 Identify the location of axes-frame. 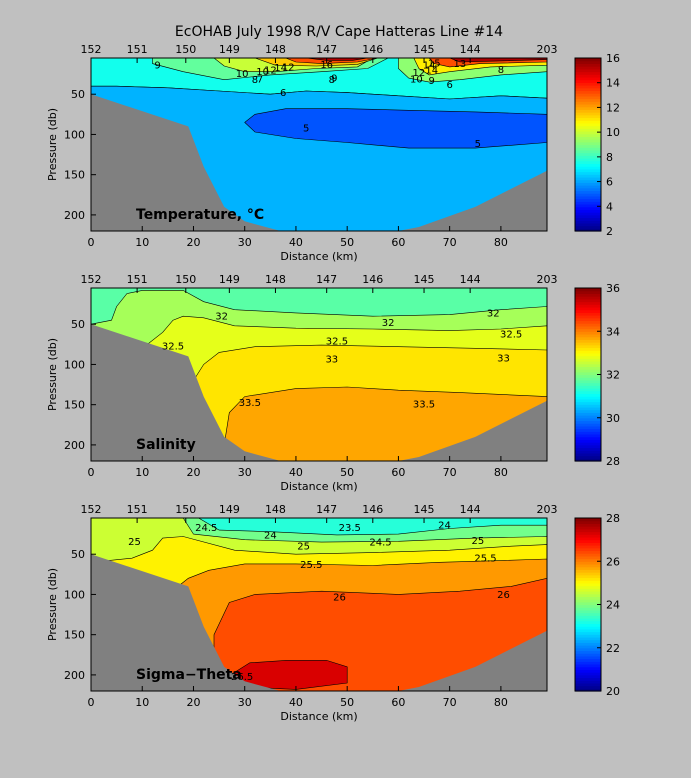
(319, 144).